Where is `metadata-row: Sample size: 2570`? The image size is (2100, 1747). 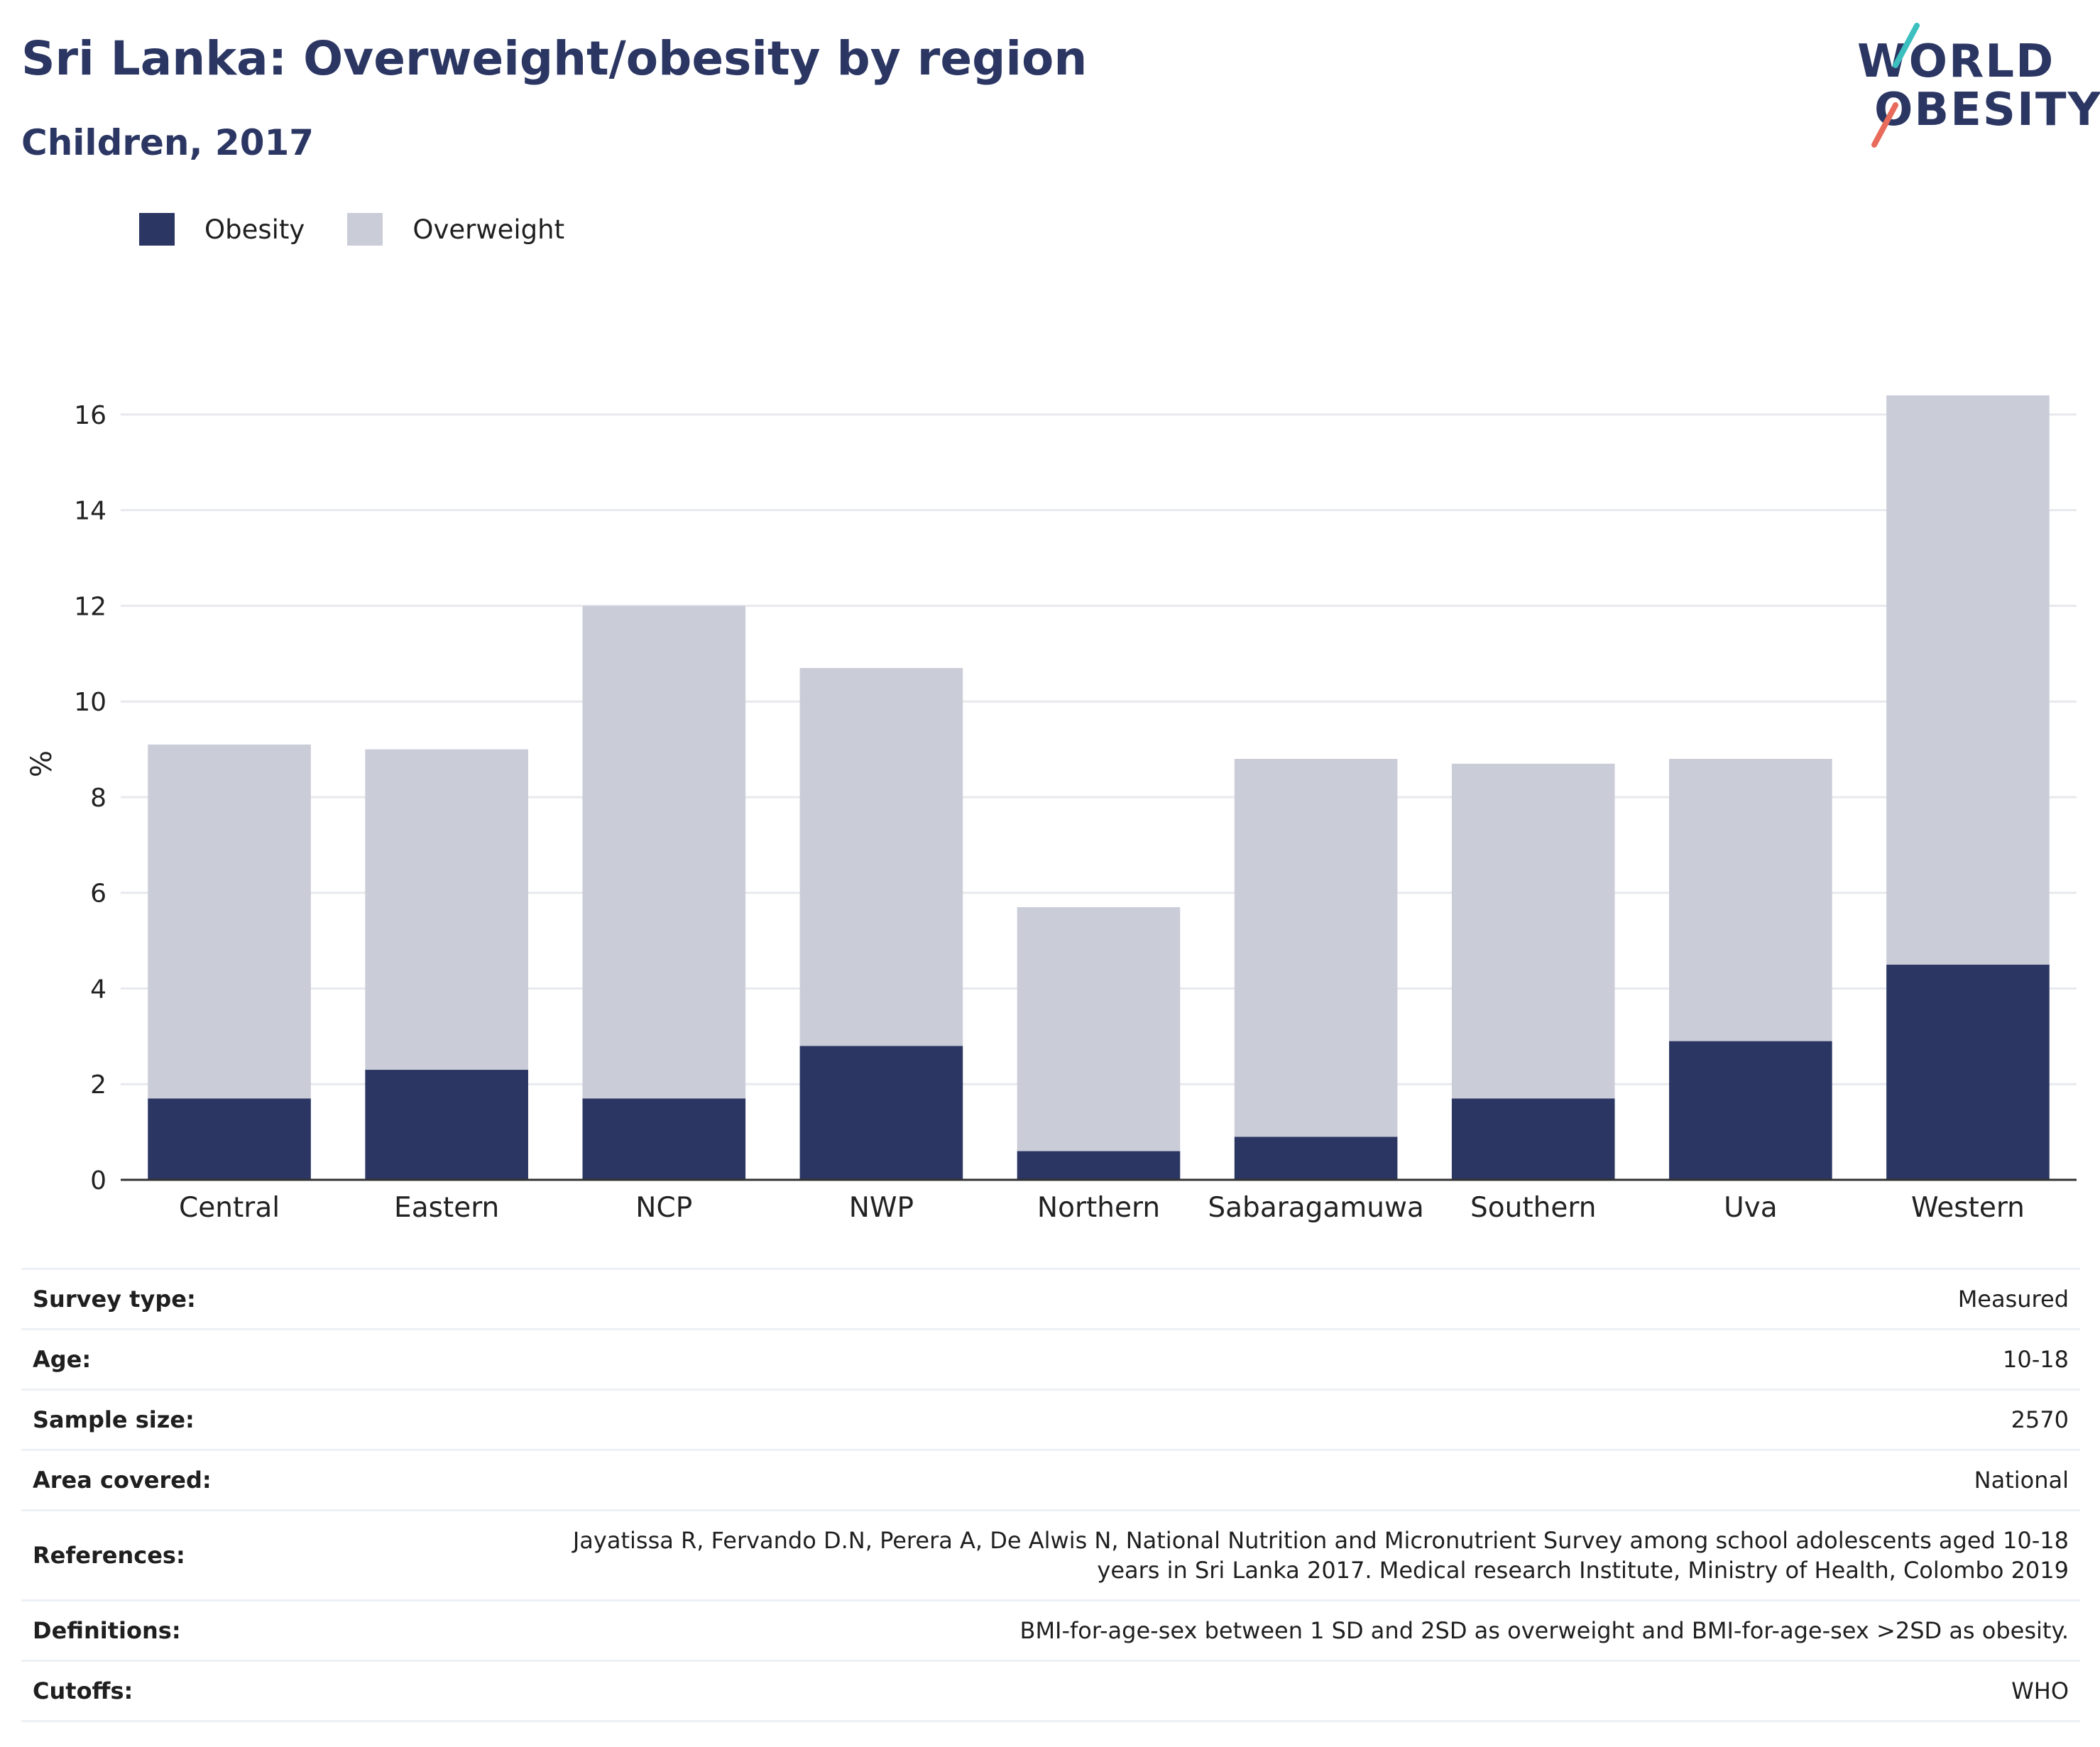 metadata-row: Sample size: 2570 is located at coordinates (1050, 1419).